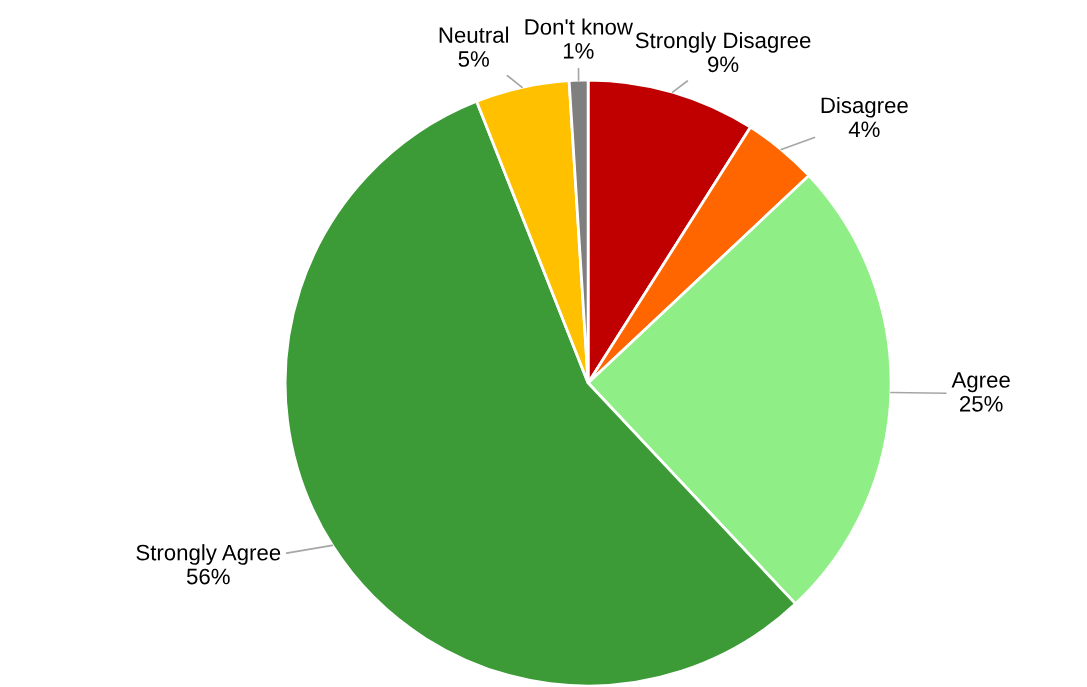 The height and width of the screenshot is (687, 1087). I want to click on data-label: 1%, so click(578, 51).